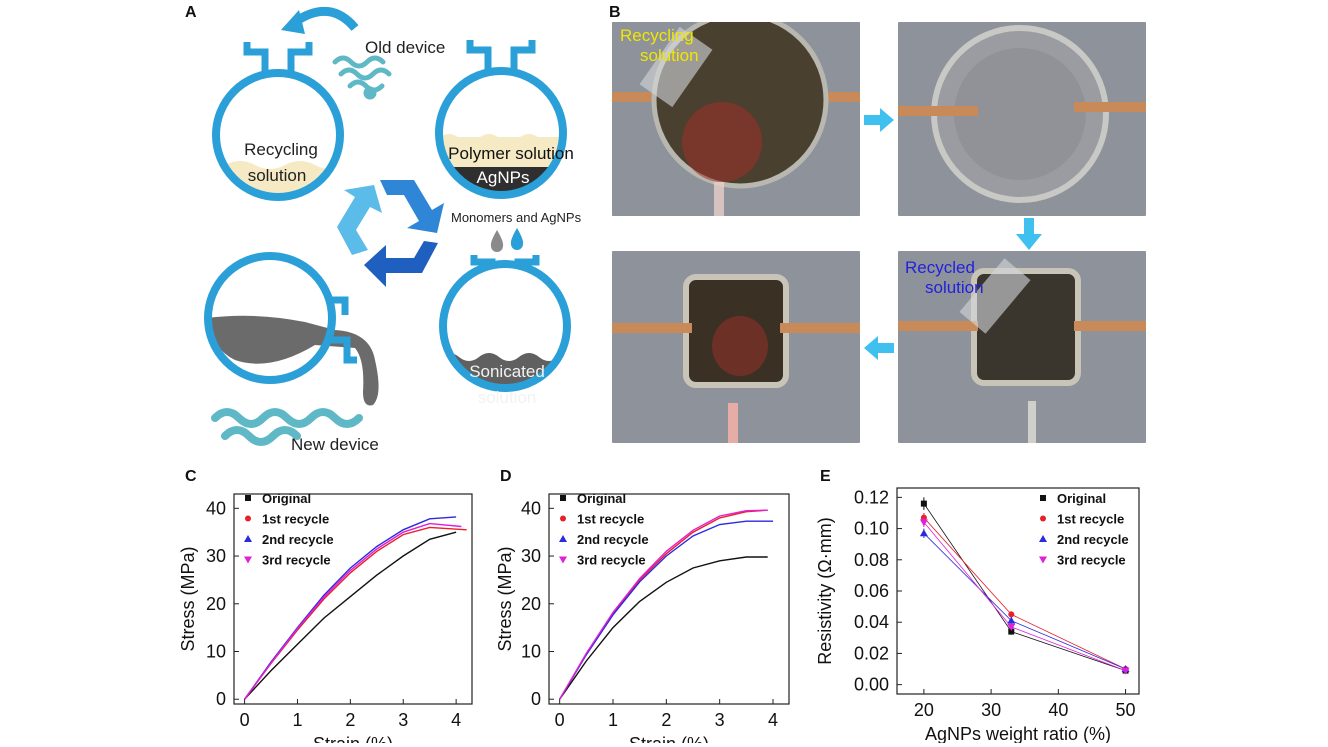 Image resolution: width=1328 pixels, height=747 pixels. What do you see at coordinates (615, 12) in the screenshot?
I see `panel-label-b: B` at bounding box center [615, 12].